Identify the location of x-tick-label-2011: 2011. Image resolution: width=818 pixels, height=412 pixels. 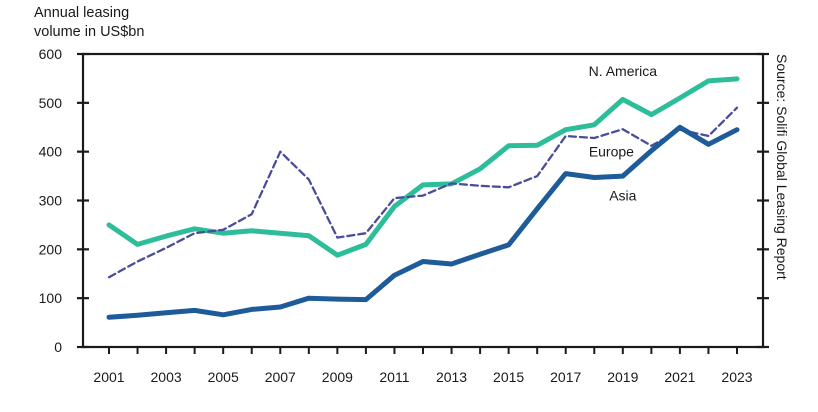
(394, 377).